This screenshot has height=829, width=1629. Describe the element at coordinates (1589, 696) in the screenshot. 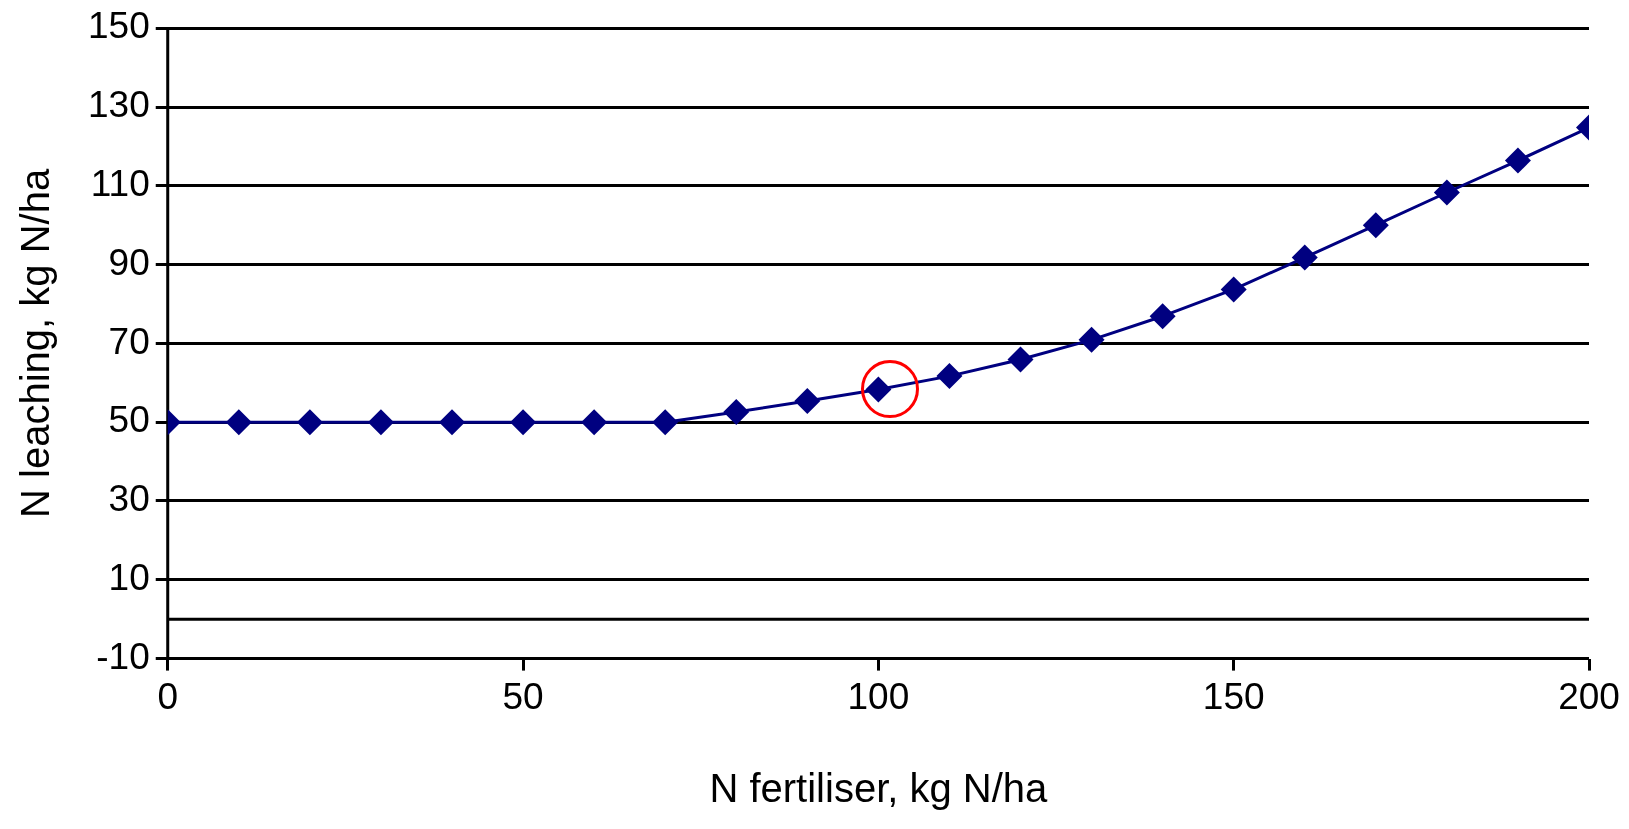

I see `x-tick-label: 200` at that location.